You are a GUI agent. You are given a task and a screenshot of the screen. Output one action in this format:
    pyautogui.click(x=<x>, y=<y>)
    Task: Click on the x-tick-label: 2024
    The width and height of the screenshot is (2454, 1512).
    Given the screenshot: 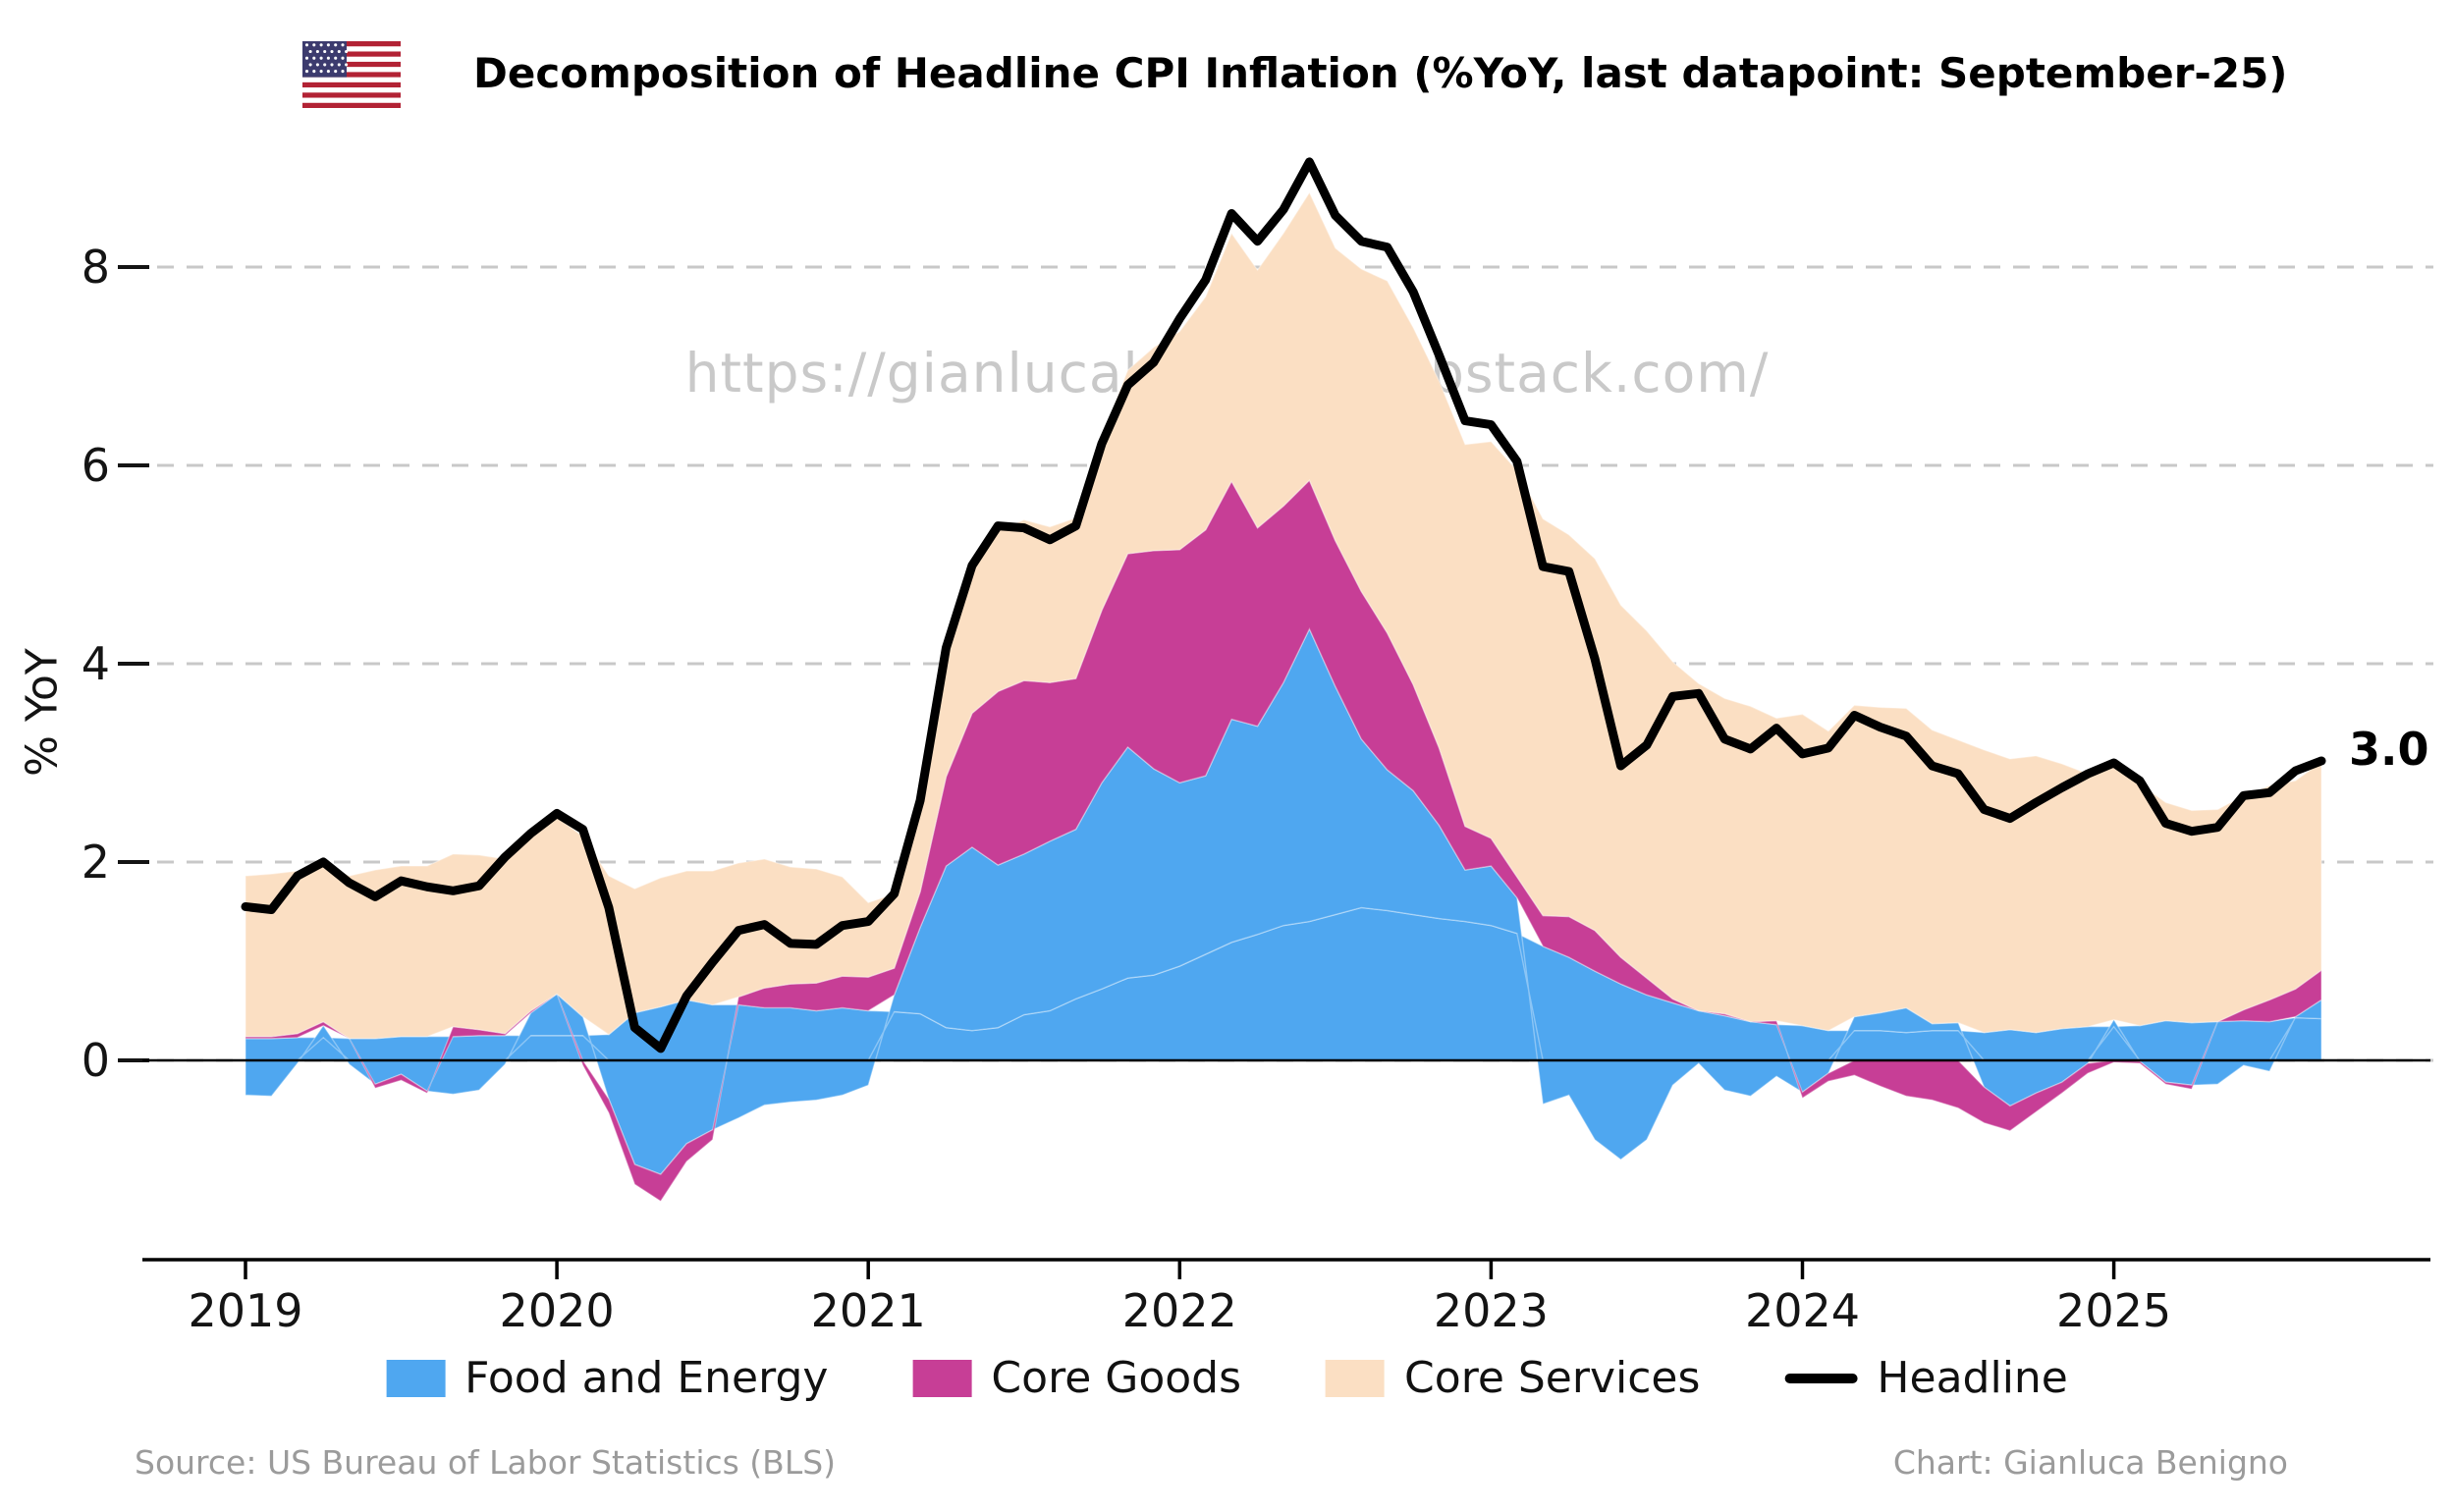 What is the action you would take?
    pyautogui.click(x=1802, y=1311)
    